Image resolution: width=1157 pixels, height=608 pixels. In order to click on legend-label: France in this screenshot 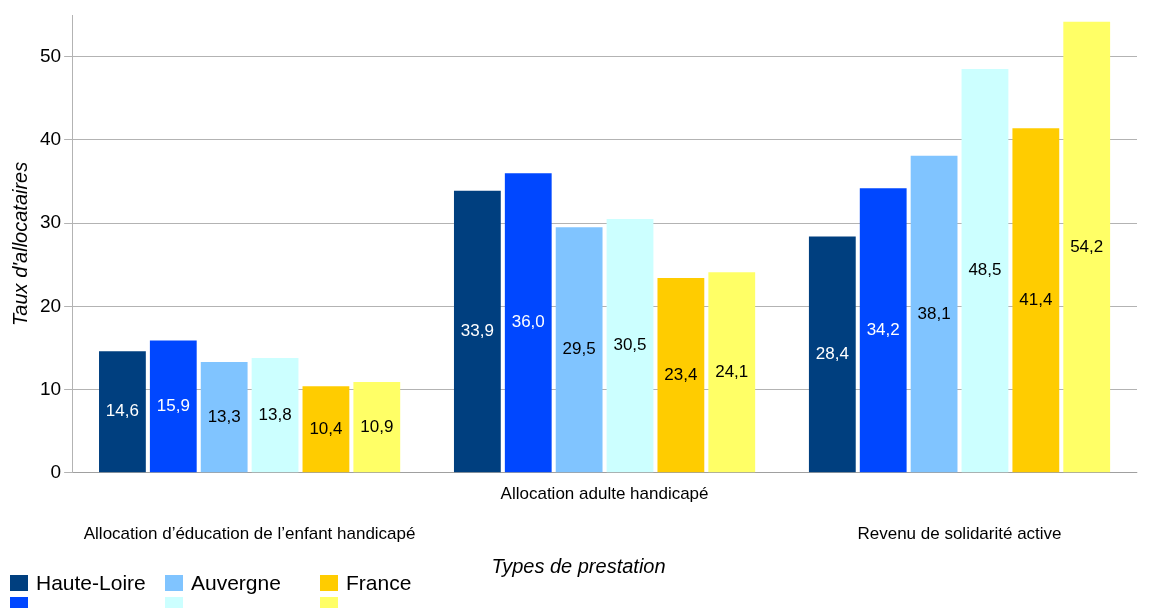, I will do `click(379, 582)`.